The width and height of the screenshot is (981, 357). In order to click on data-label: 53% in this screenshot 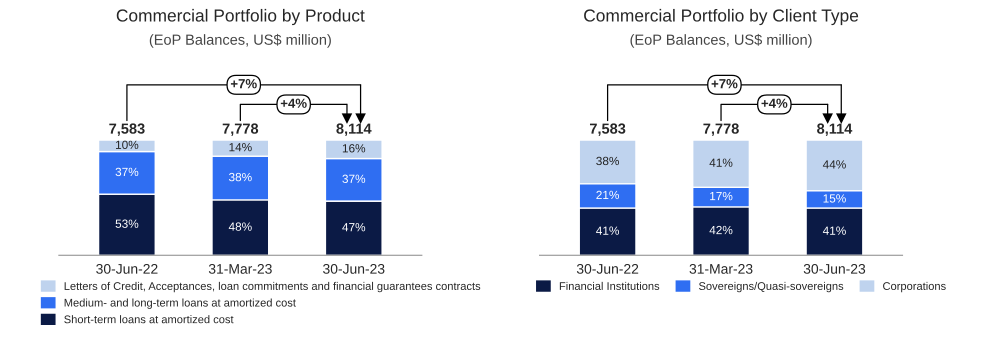, I will do `click(127, 224)`.